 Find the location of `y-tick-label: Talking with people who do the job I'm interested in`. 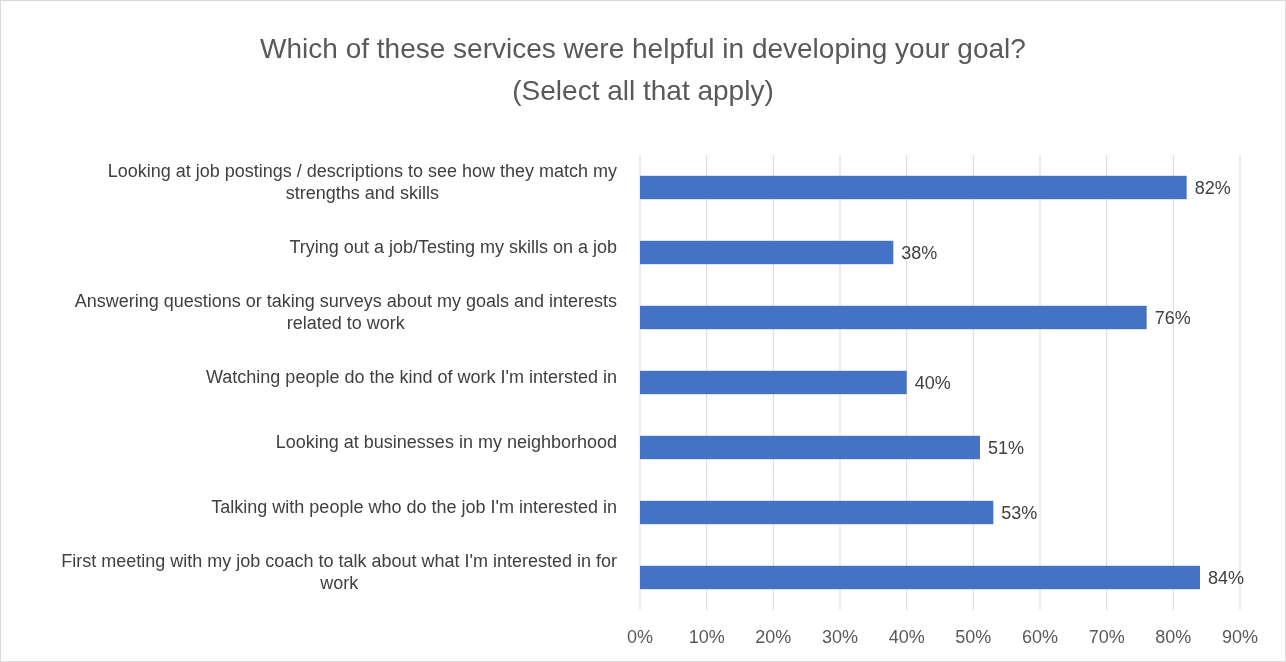

y-tick-label: Talking with people who do the job I'm interested in is located at coordinates (414, 506).